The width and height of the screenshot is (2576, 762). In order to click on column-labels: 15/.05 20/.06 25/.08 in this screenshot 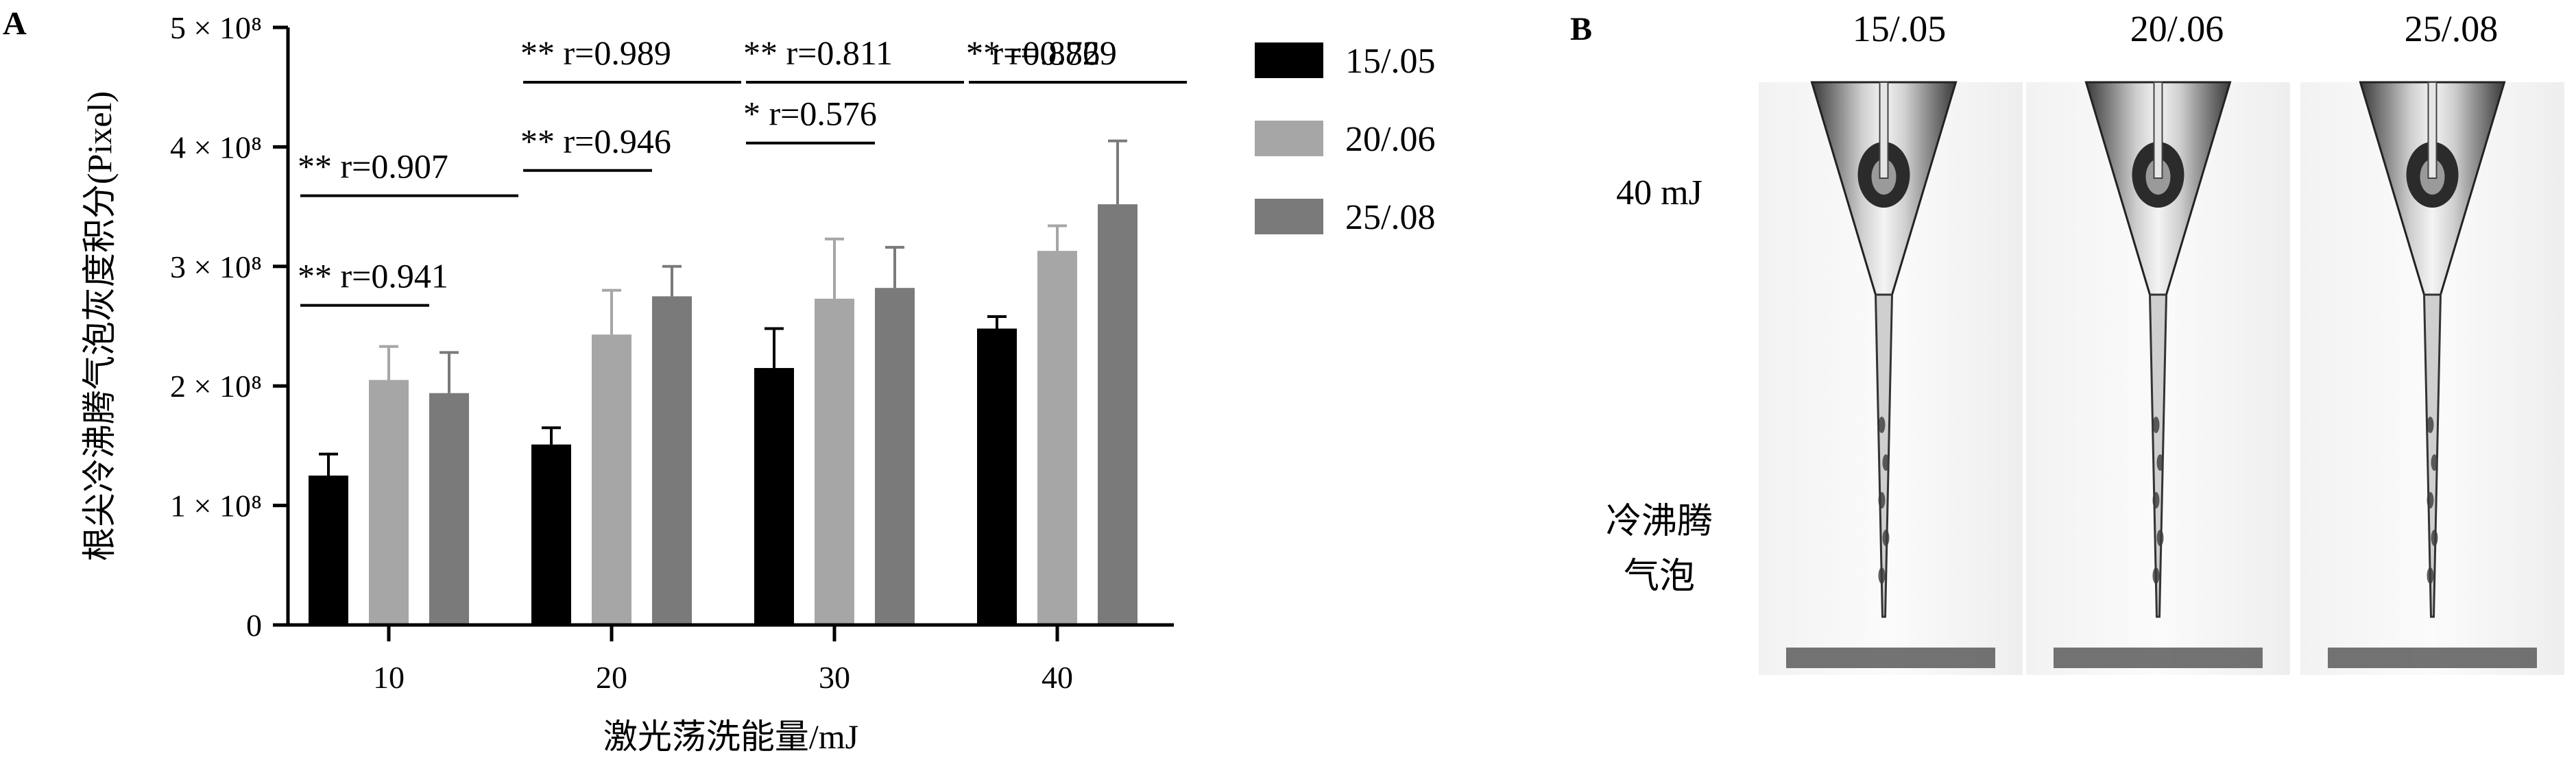, I will do `click(2176, 28)`.